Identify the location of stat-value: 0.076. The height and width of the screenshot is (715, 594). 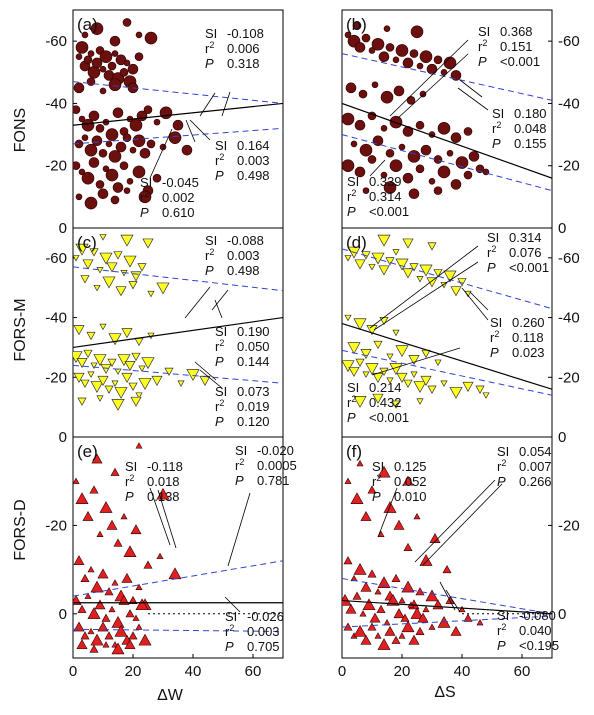
(525, 252).